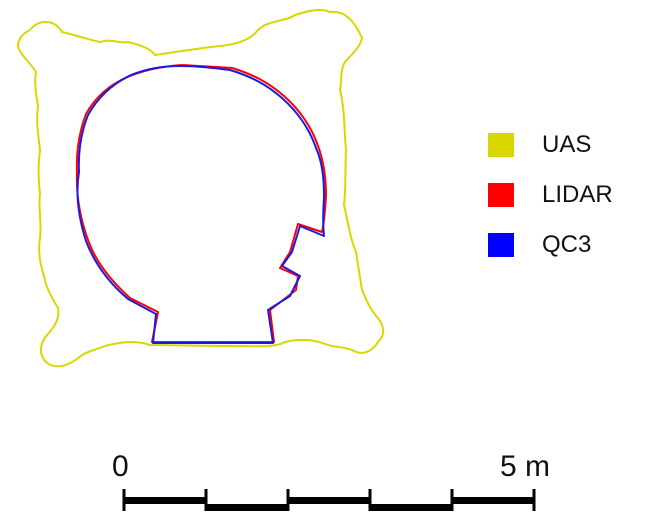 The height and width of the screenshot is (522, 654). What do you see at coordinates (525, 466) in the screenshot?
I see `scale-end-label: 5 m` at bounding box center [525, 466].